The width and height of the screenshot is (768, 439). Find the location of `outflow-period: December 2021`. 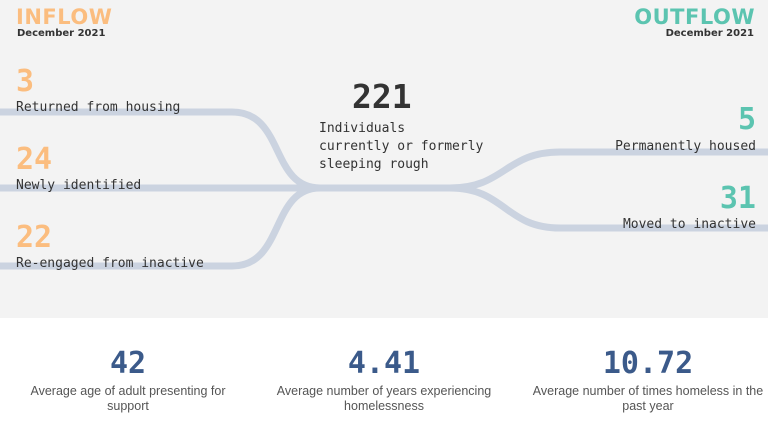

outflow-period: December 2021 is located at coordinates (709, 33).